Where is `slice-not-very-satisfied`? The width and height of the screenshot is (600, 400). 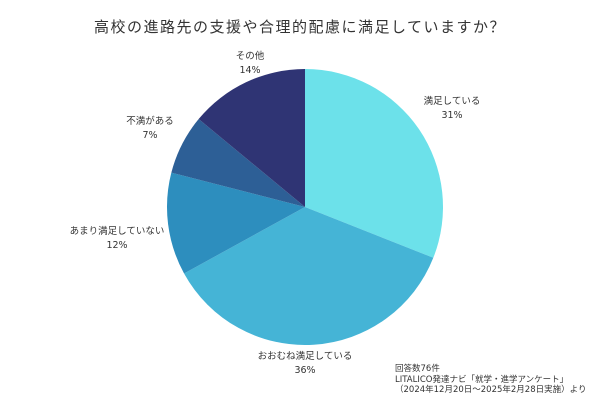
slice-not-very-satisfied is located at coordinates (236, 223).